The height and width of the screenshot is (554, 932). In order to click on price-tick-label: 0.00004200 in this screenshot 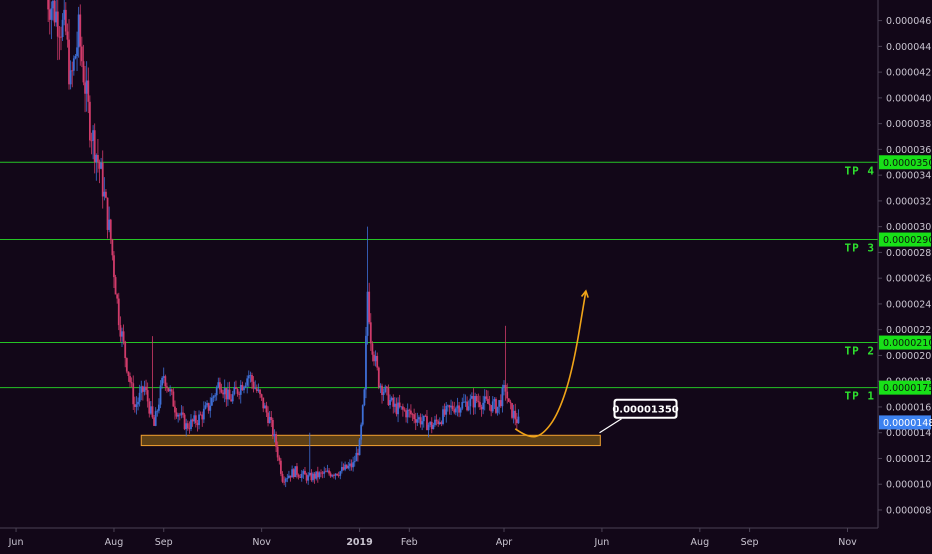, I will do `click(909, 73)`.